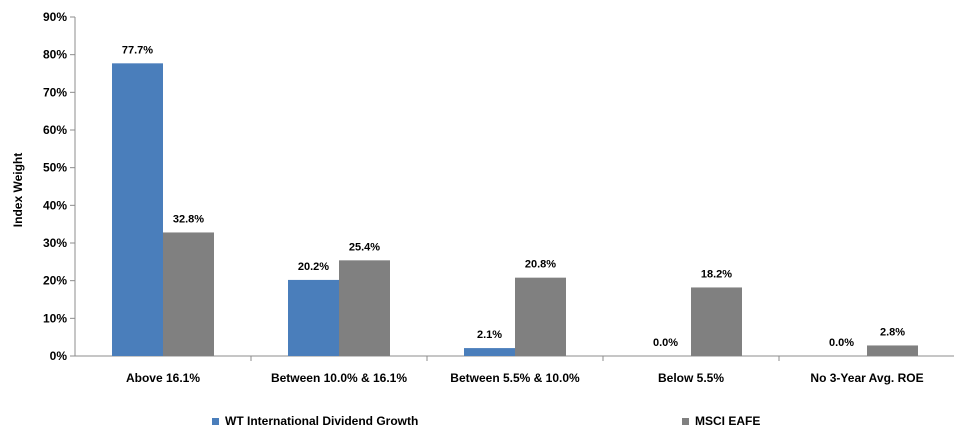 The height and width of the screenshot is (435, 954). I want to click on y-tick-label: 80%, so click(55, 55).